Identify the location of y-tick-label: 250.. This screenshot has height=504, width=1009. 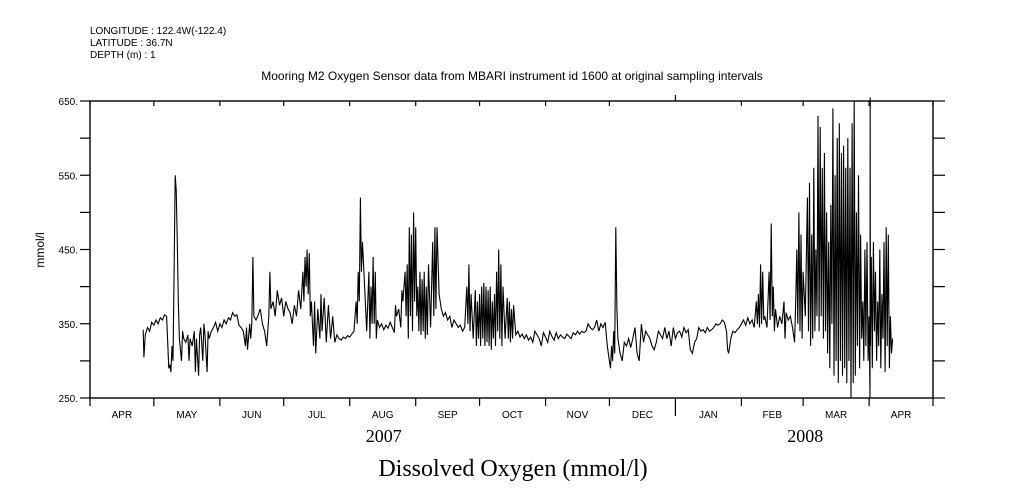
(68, 399).